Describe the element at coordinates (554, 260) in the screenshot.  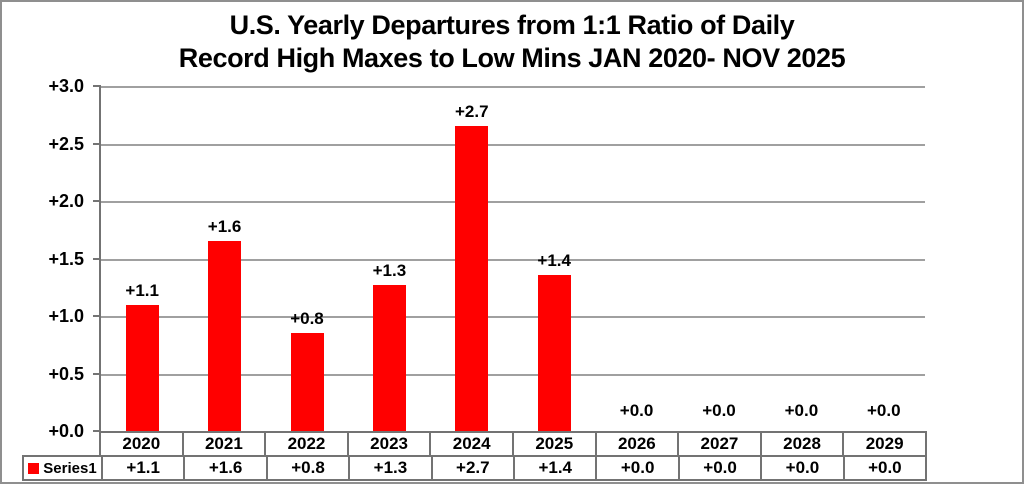
I see `bar-data-label: +1.4` at that location.